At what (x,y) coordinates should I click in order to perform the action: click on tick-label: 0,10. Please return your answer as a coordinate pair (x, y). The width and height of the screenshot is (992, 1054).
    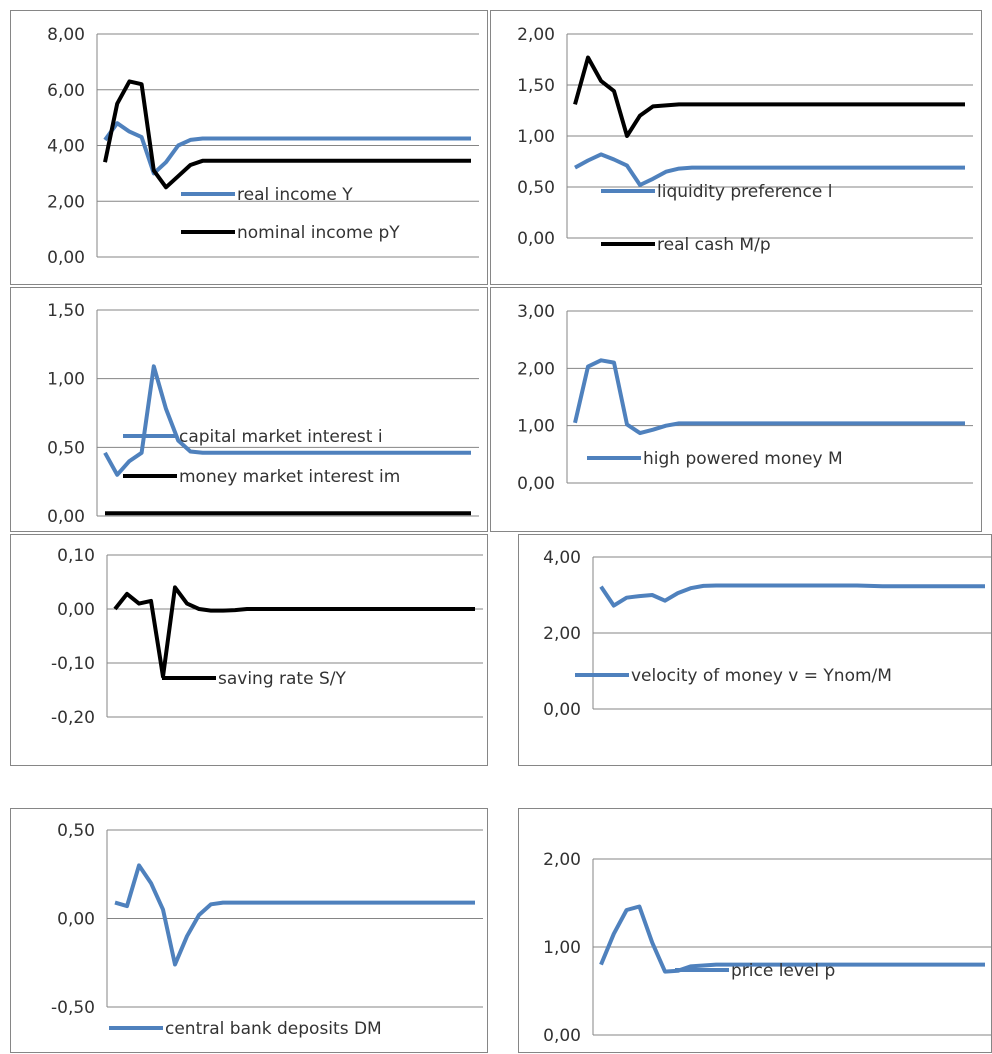
    Looking at the image, I should click on (76, 556).